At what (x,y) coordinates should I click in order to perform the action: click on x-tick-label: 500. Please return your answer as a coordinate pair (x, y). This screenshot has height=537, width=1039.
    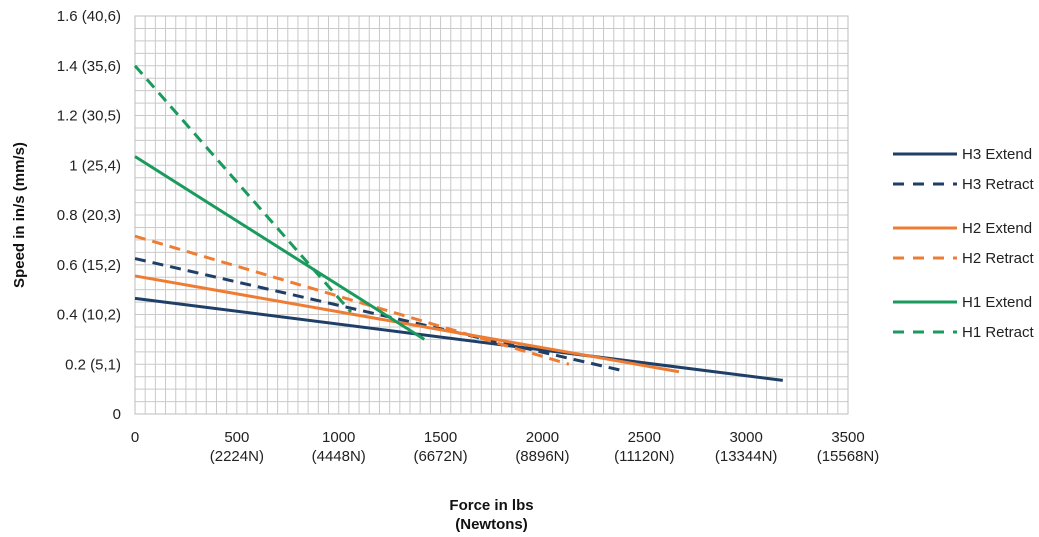
    Looking at the image, I should click on (236, 437).